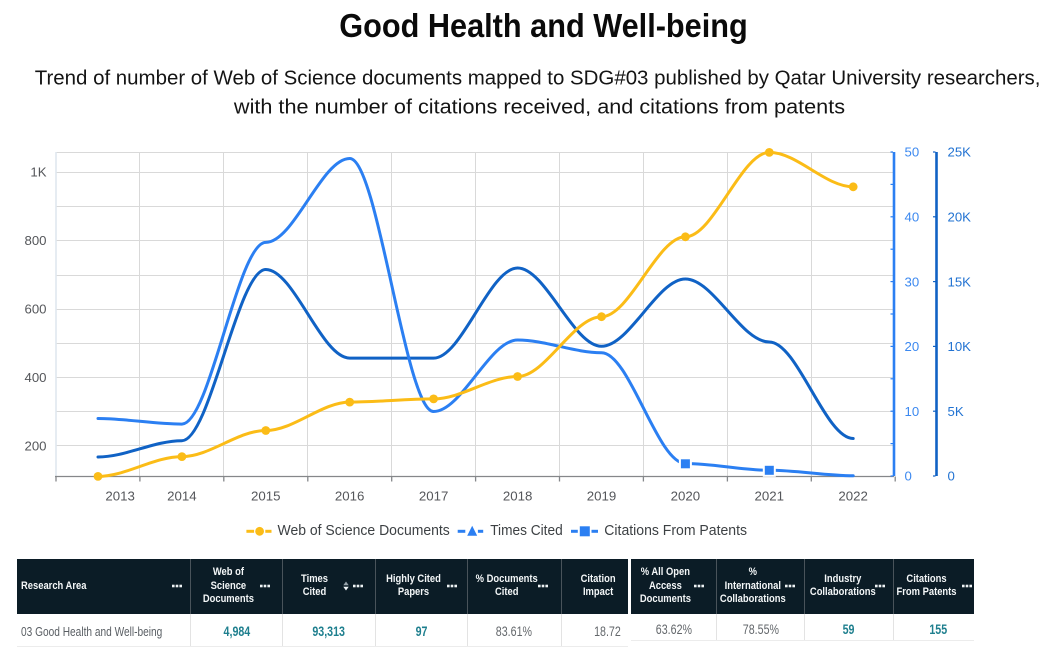  Describe the element at coordinates (120, 495) in the screenshot. I see `svg-text: 2013` at that location.